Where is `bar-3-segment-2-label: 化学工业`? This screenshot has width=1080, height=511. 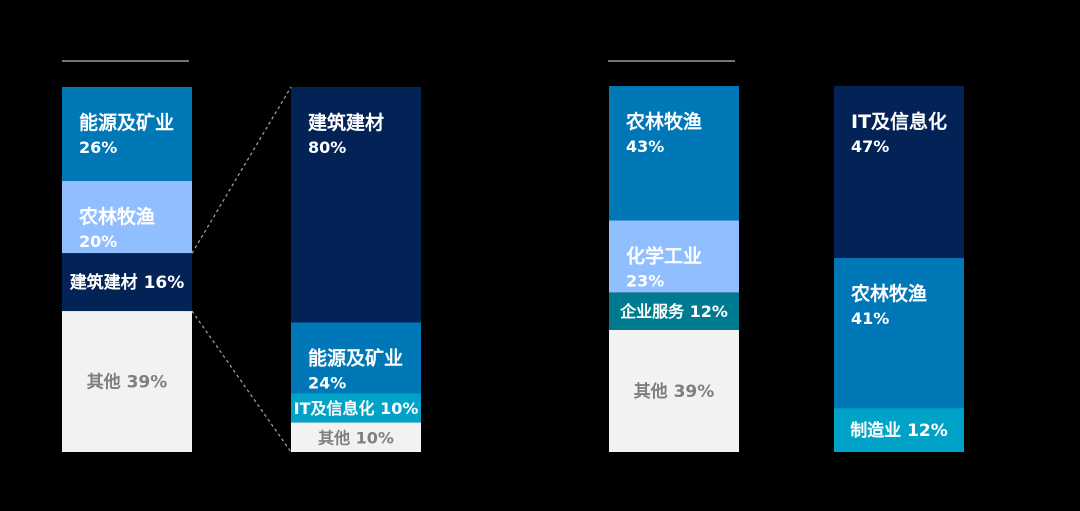
bar-3-segment-2-label: 化学工业 is located at coordinates (664, 256).